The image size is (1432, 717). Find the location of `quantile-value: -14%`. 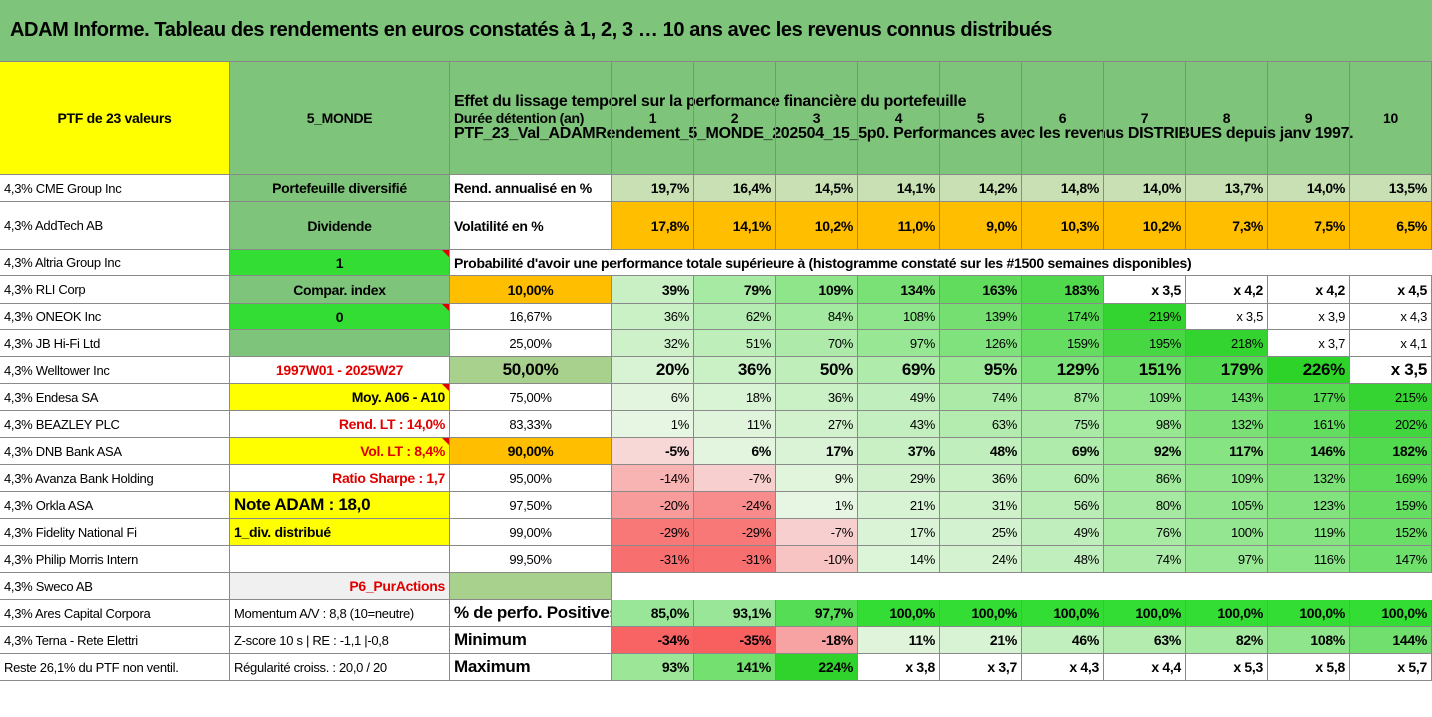

quantile-value: -14% is located at coordinates (653, 478).